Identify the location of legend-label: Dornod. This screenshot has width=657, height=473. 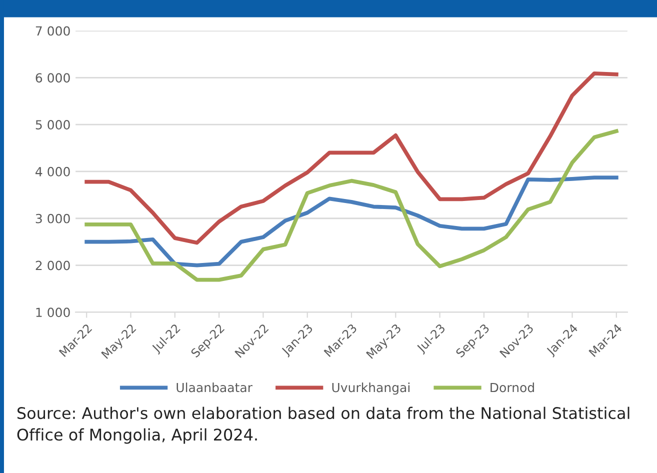
(512, 387).